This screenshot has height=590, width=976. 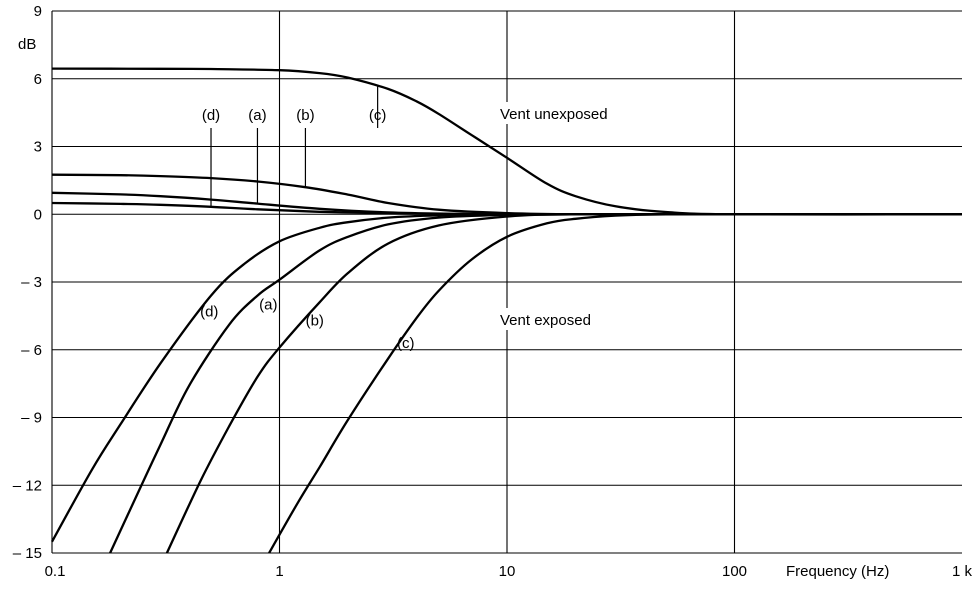 What do you see at coordinates (38, 214) in the screenshot?
I see `y-tick-label: 0` at bounding box center [38, 214].